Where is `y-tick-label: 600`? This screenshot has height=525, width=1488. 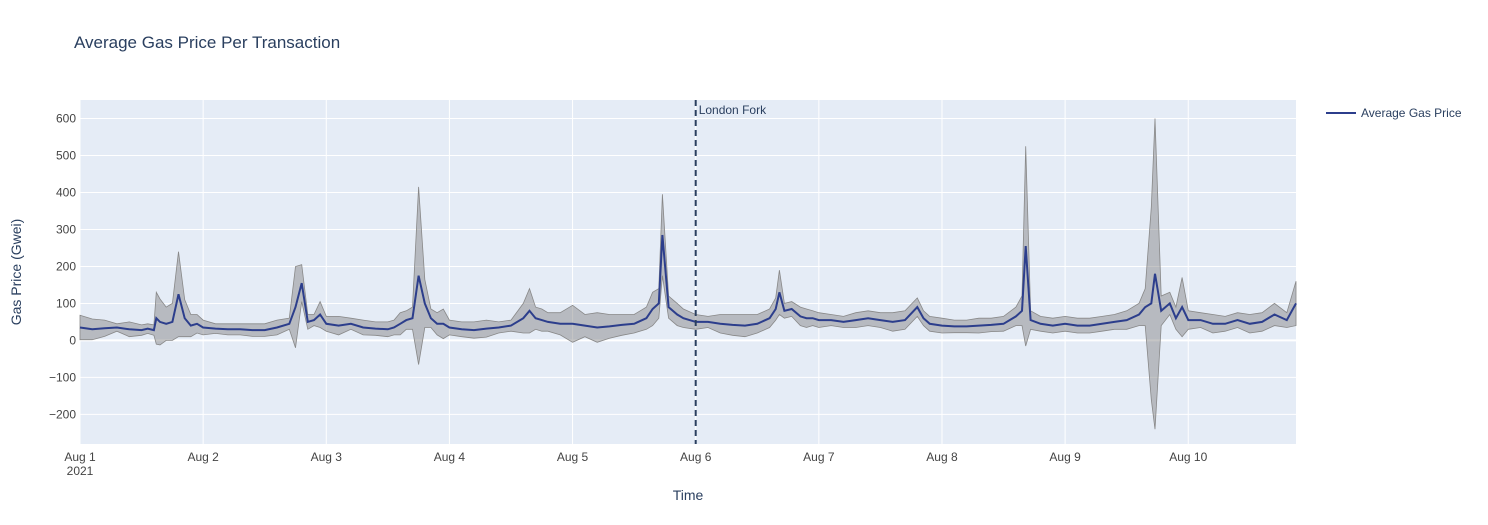
y-tick-label: 600 is located at coordinates (66, 118).